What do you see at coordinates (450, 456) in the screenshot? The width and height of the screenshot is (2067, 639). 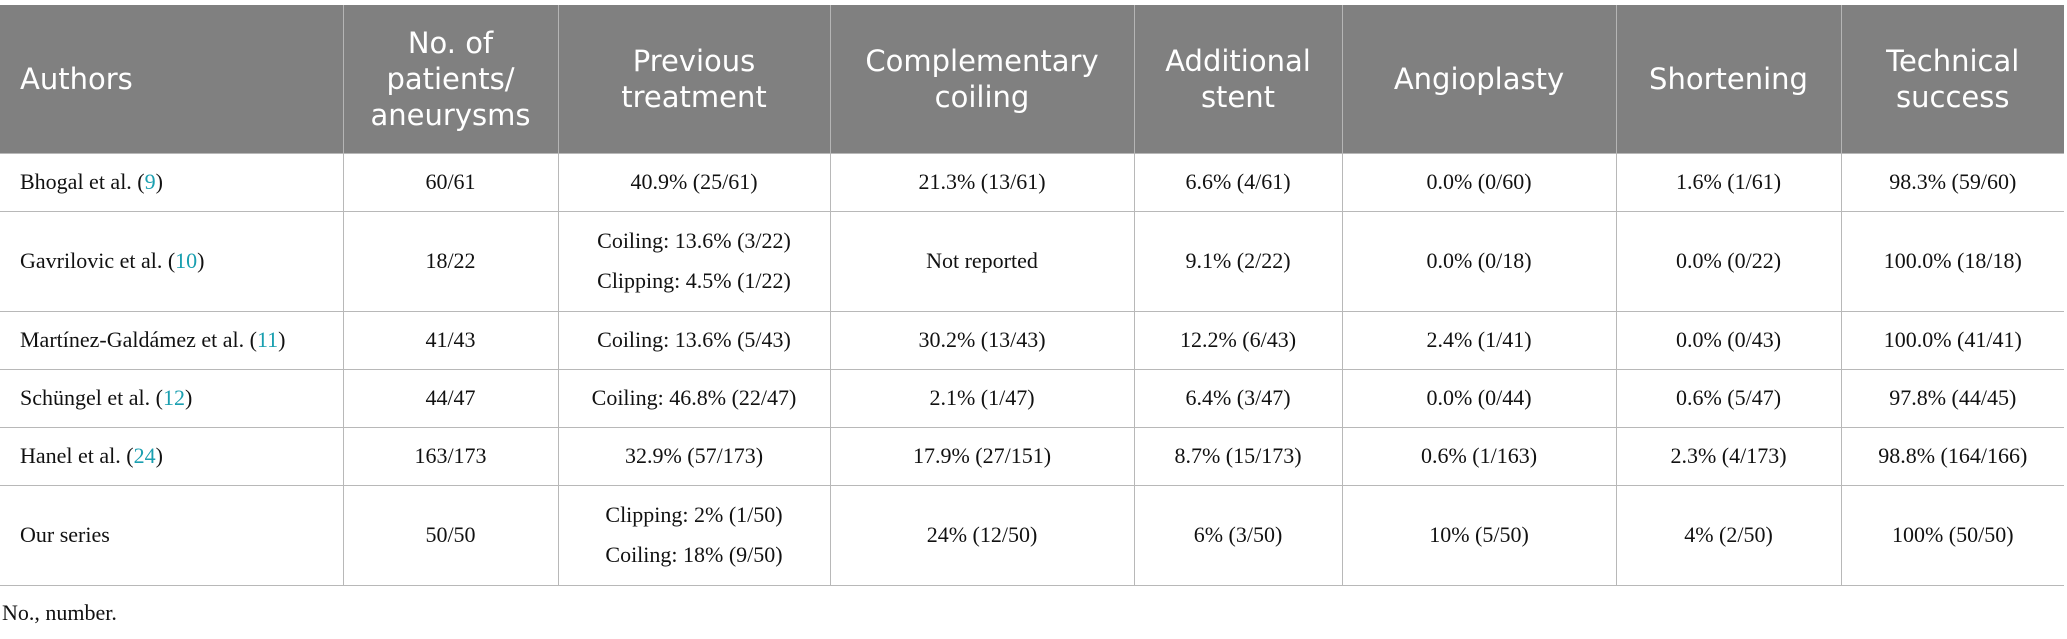 I see `table-cell: 163/173` at bounding box center [450, 456].